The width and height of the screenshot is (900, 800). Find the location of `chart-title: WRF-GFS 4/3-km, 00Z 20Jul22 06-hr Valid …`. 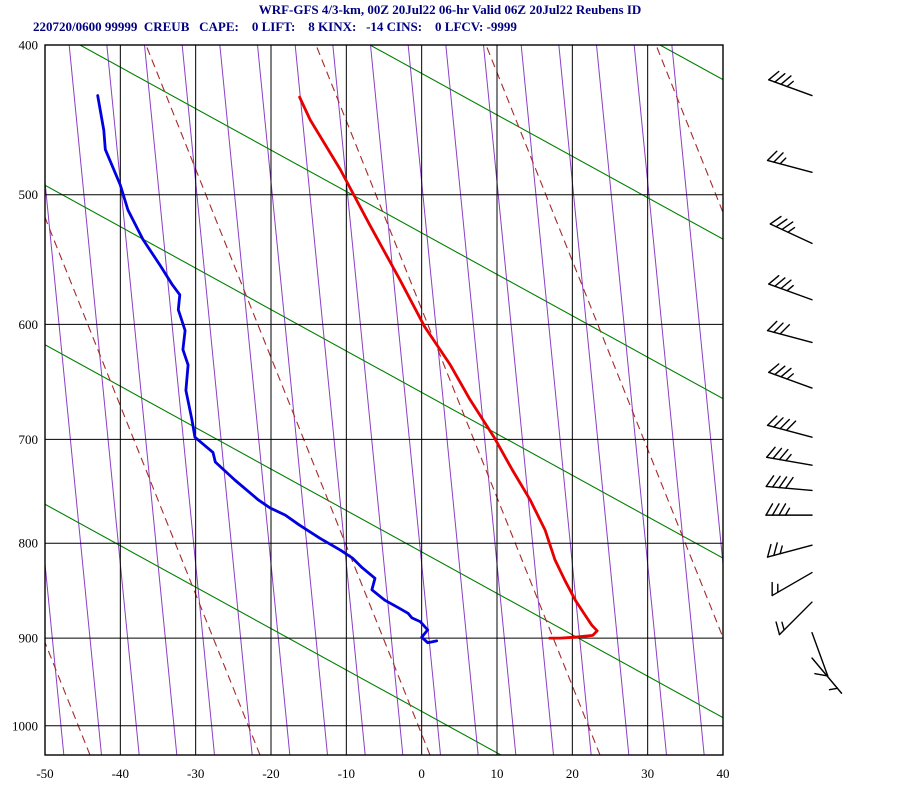

chart-title: WRF-GFS 4/3-km, 00Z 20Jul22 06-hr Valid … is located at coordinates (450, 9).